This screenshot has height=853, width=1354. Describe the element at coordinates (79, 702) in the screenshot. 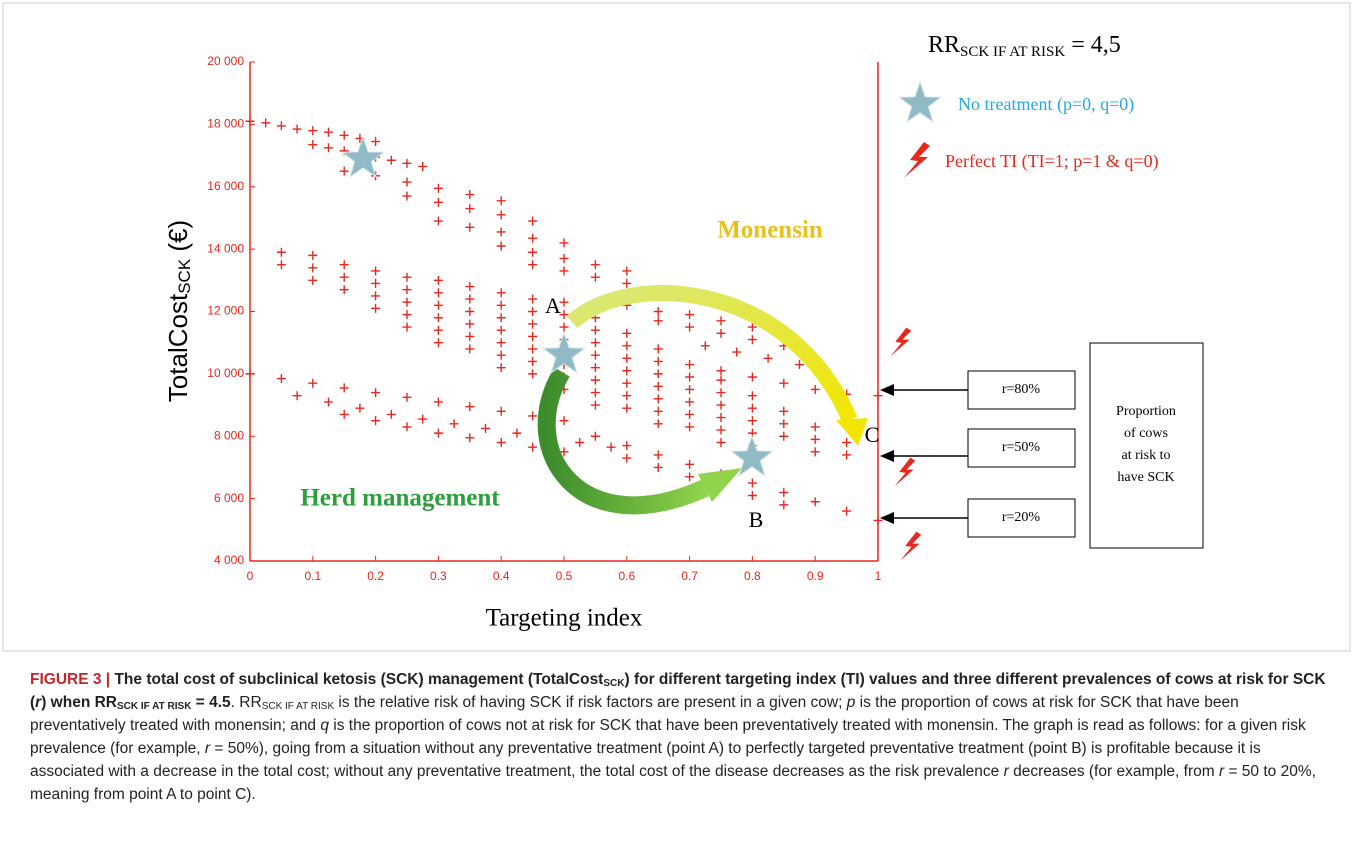

I see `text: ) when RR` at that location.